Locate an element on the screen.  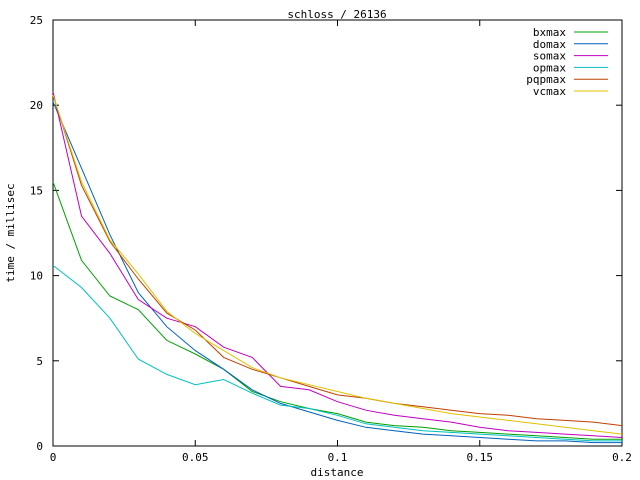
x-tick-label: 0.15 is located at coordinates (480, 457).